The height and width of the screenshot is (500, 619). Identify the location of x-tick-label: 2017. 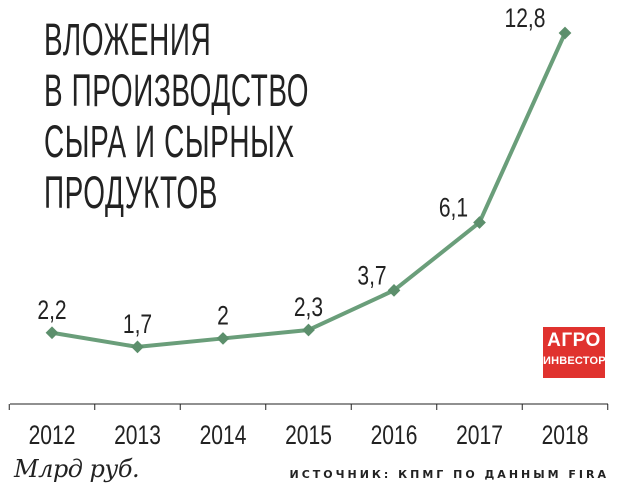
(479, 436).